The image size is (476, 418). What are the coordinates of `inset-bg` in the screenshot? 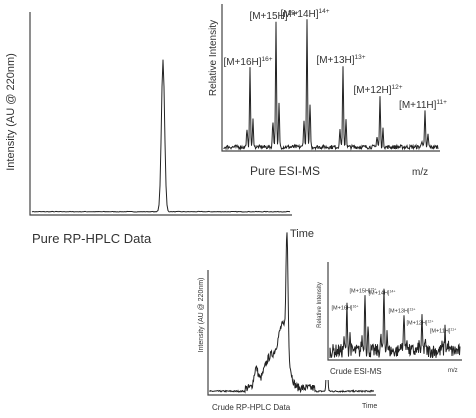 It's located at (388, 319).